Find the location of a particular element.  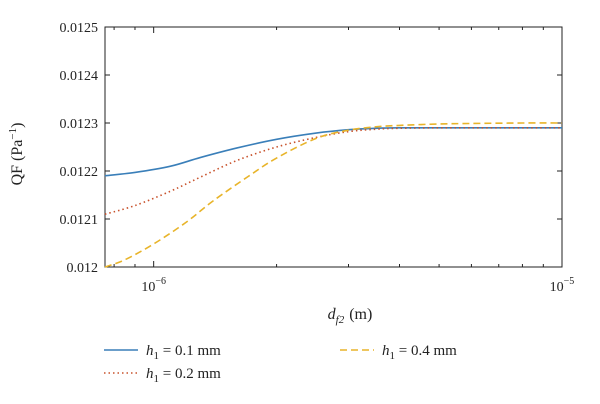

y-tick-label: 0.0125 is located at coordinates (79, 28).